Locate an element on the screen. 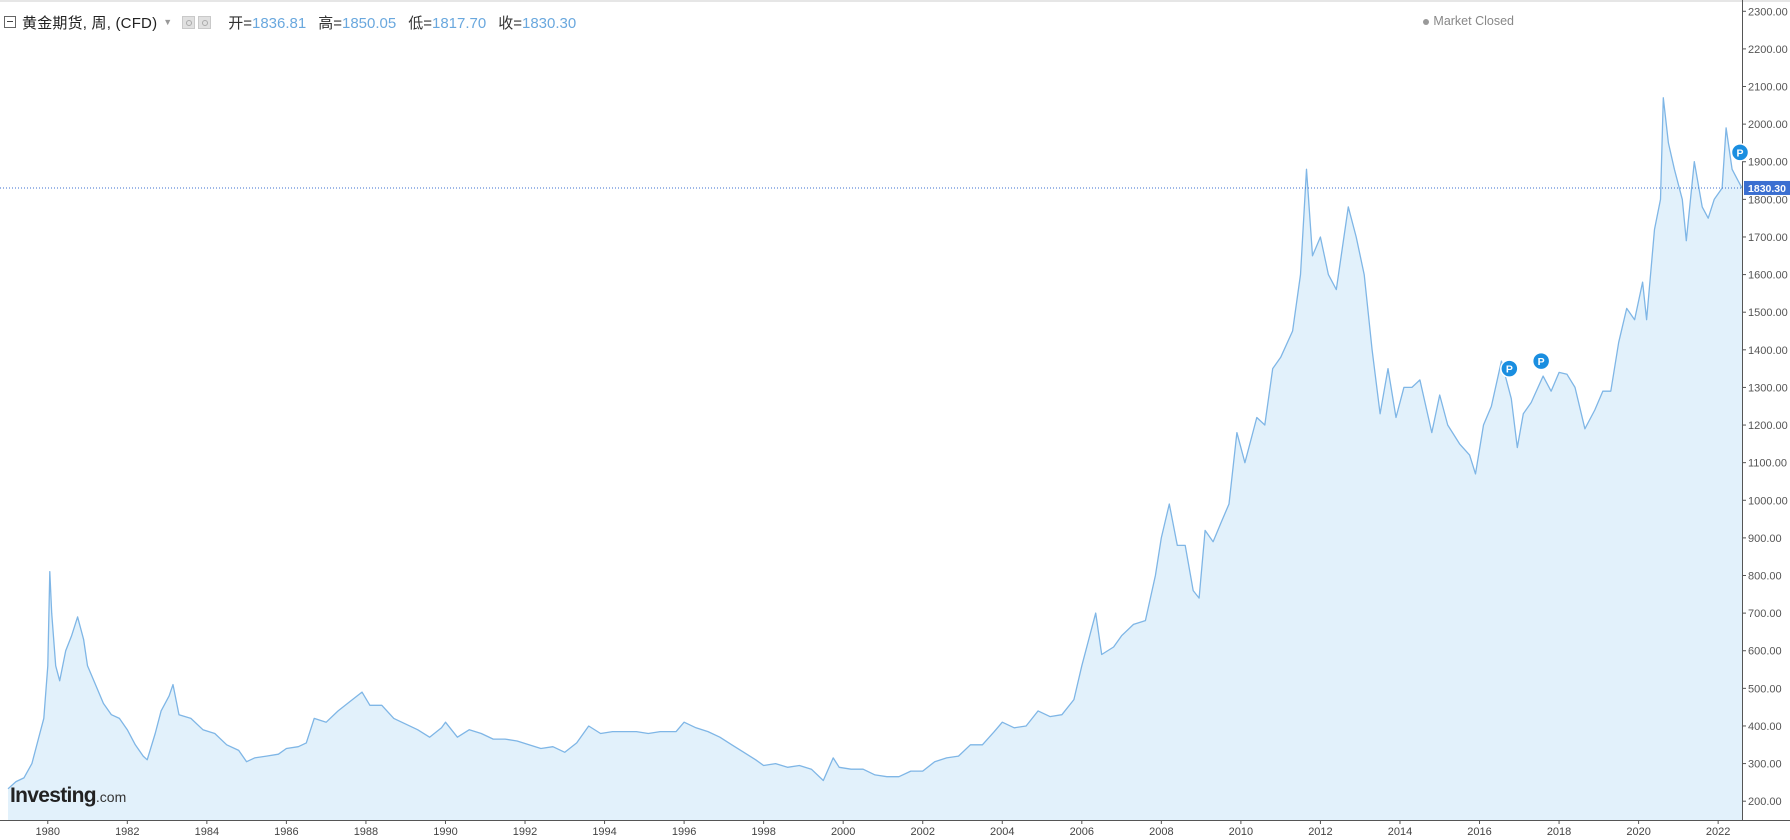  y-tick-label: 1000.00 is located at coordinates (1768, 501).